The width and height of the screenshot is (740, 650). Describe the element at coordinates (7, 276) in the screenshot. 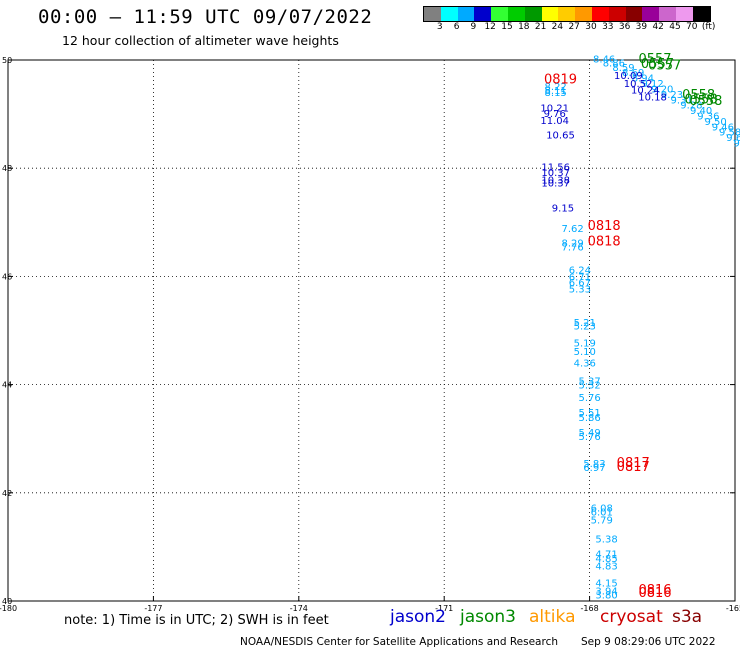

I see `y-tick-label: 46` at that location.